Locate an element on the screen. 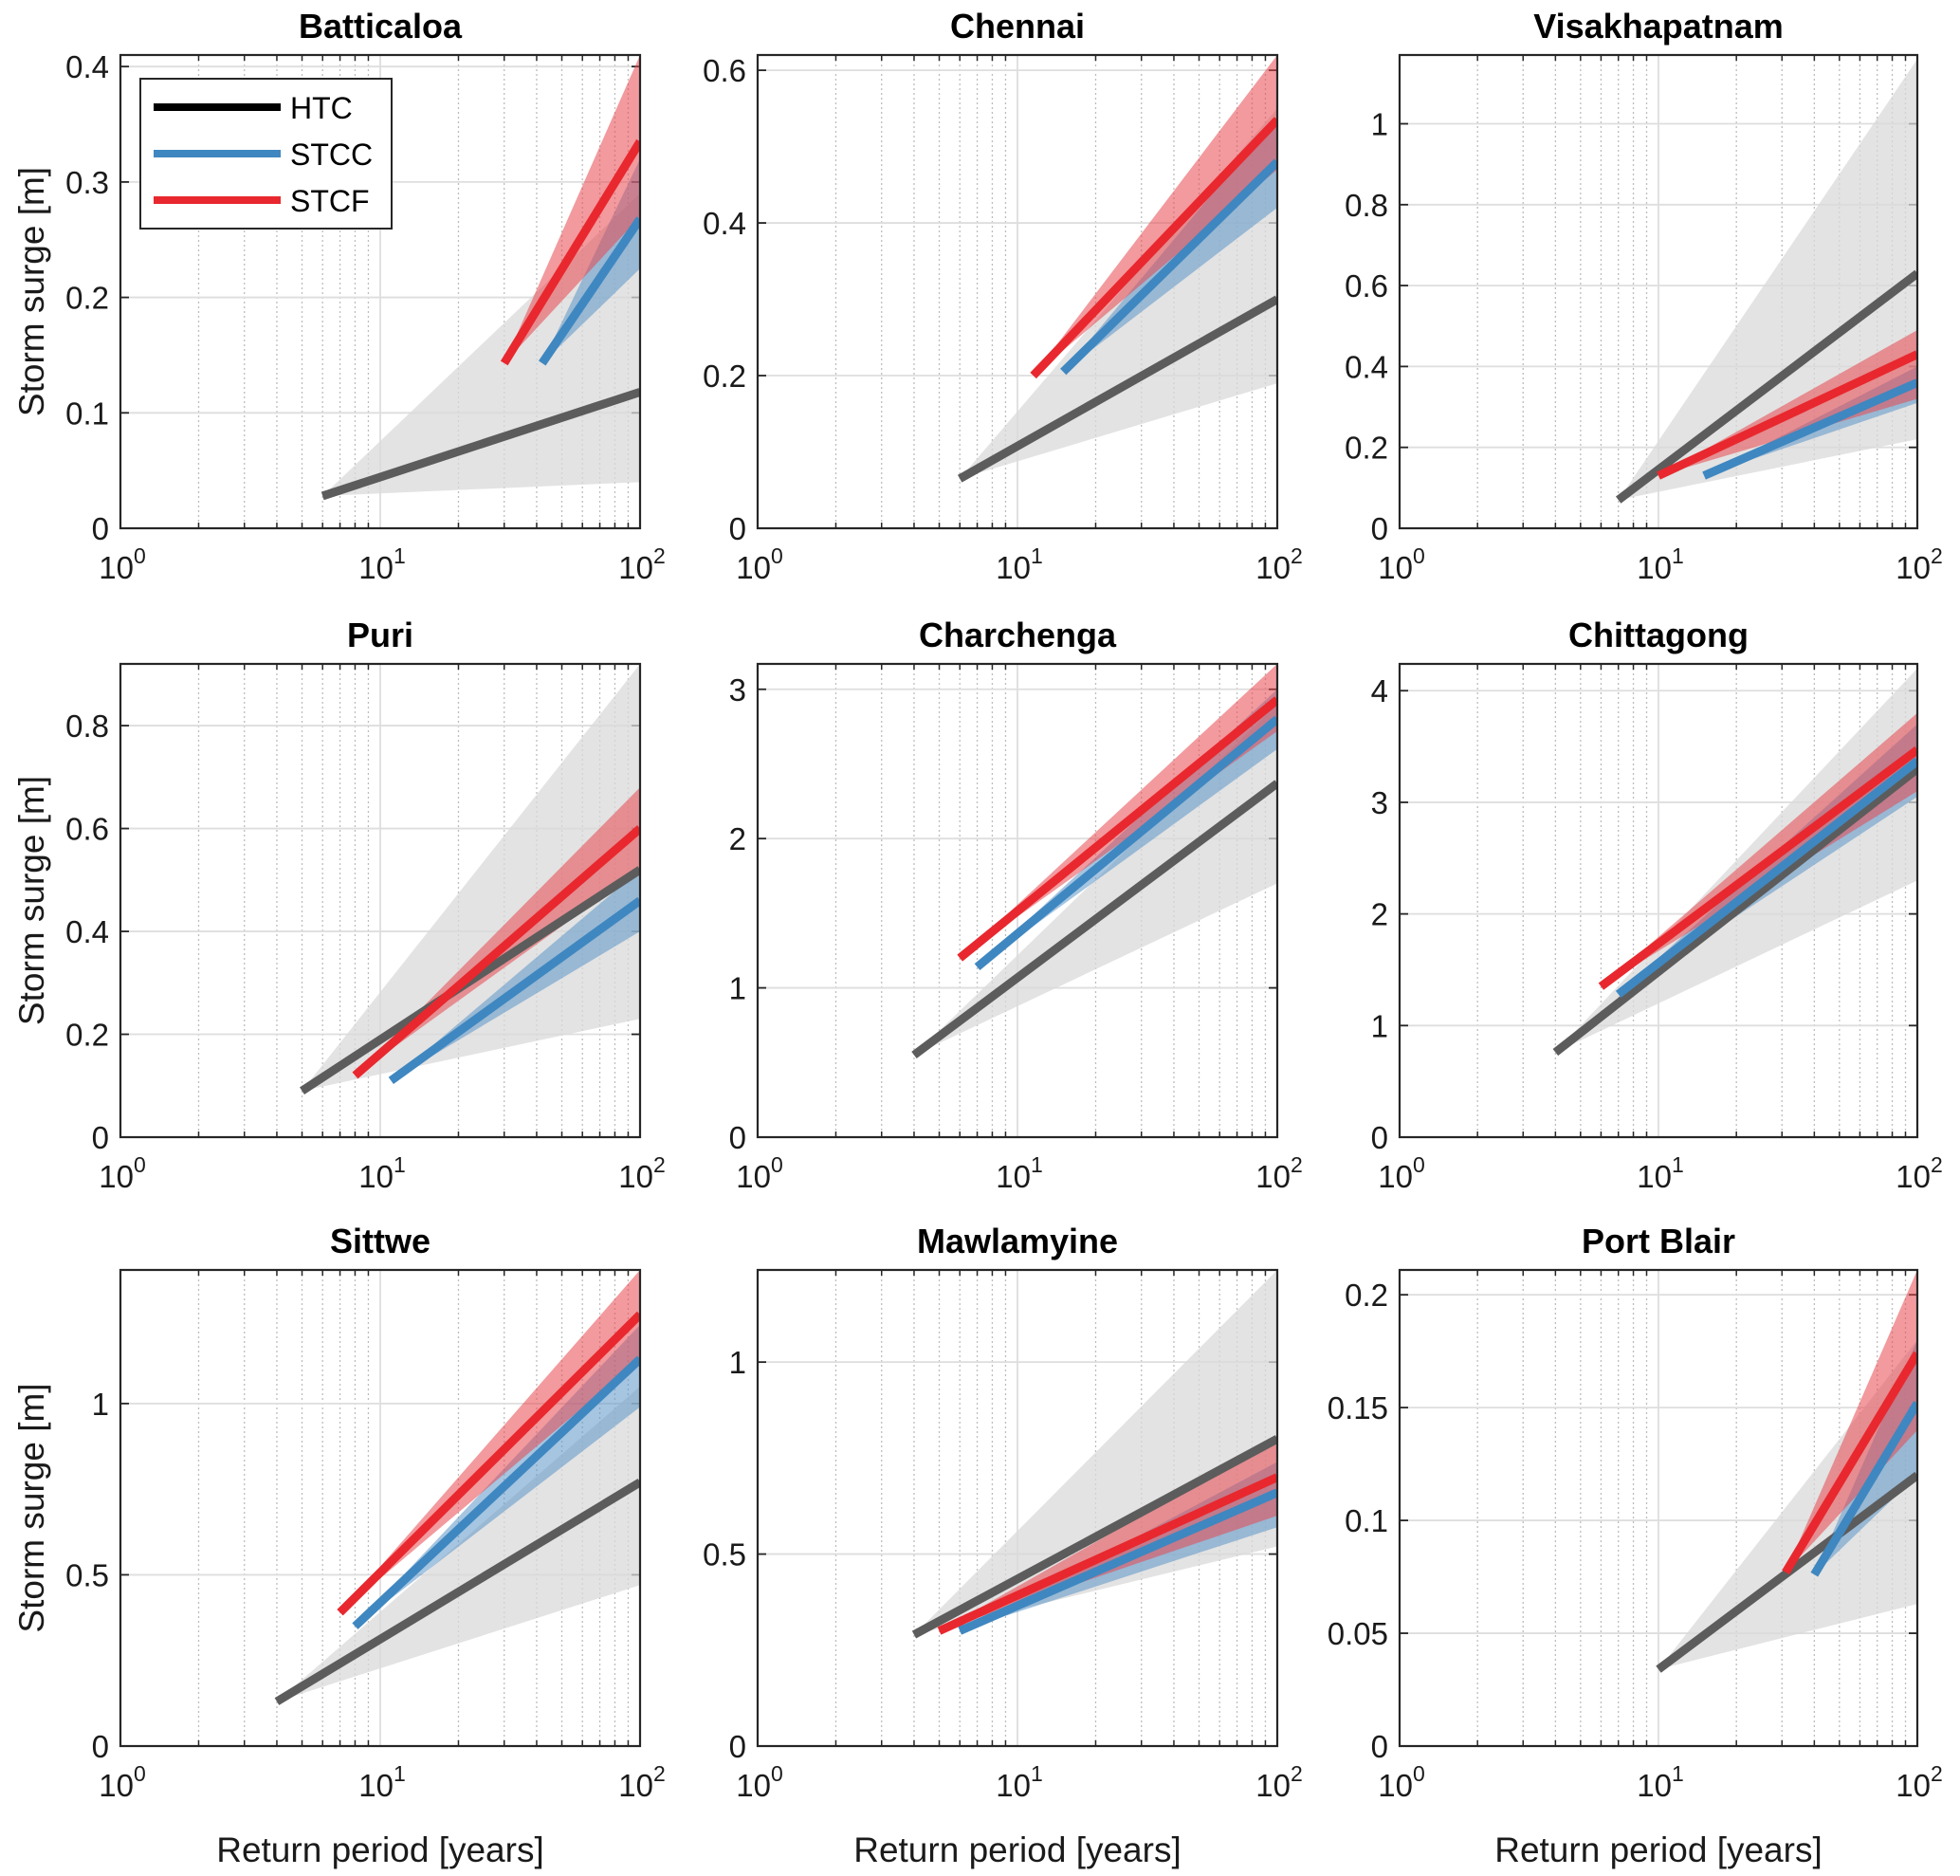 The image size is (1960, 1876). legend-label-htc: HTC is located at coordinates (321, 108).